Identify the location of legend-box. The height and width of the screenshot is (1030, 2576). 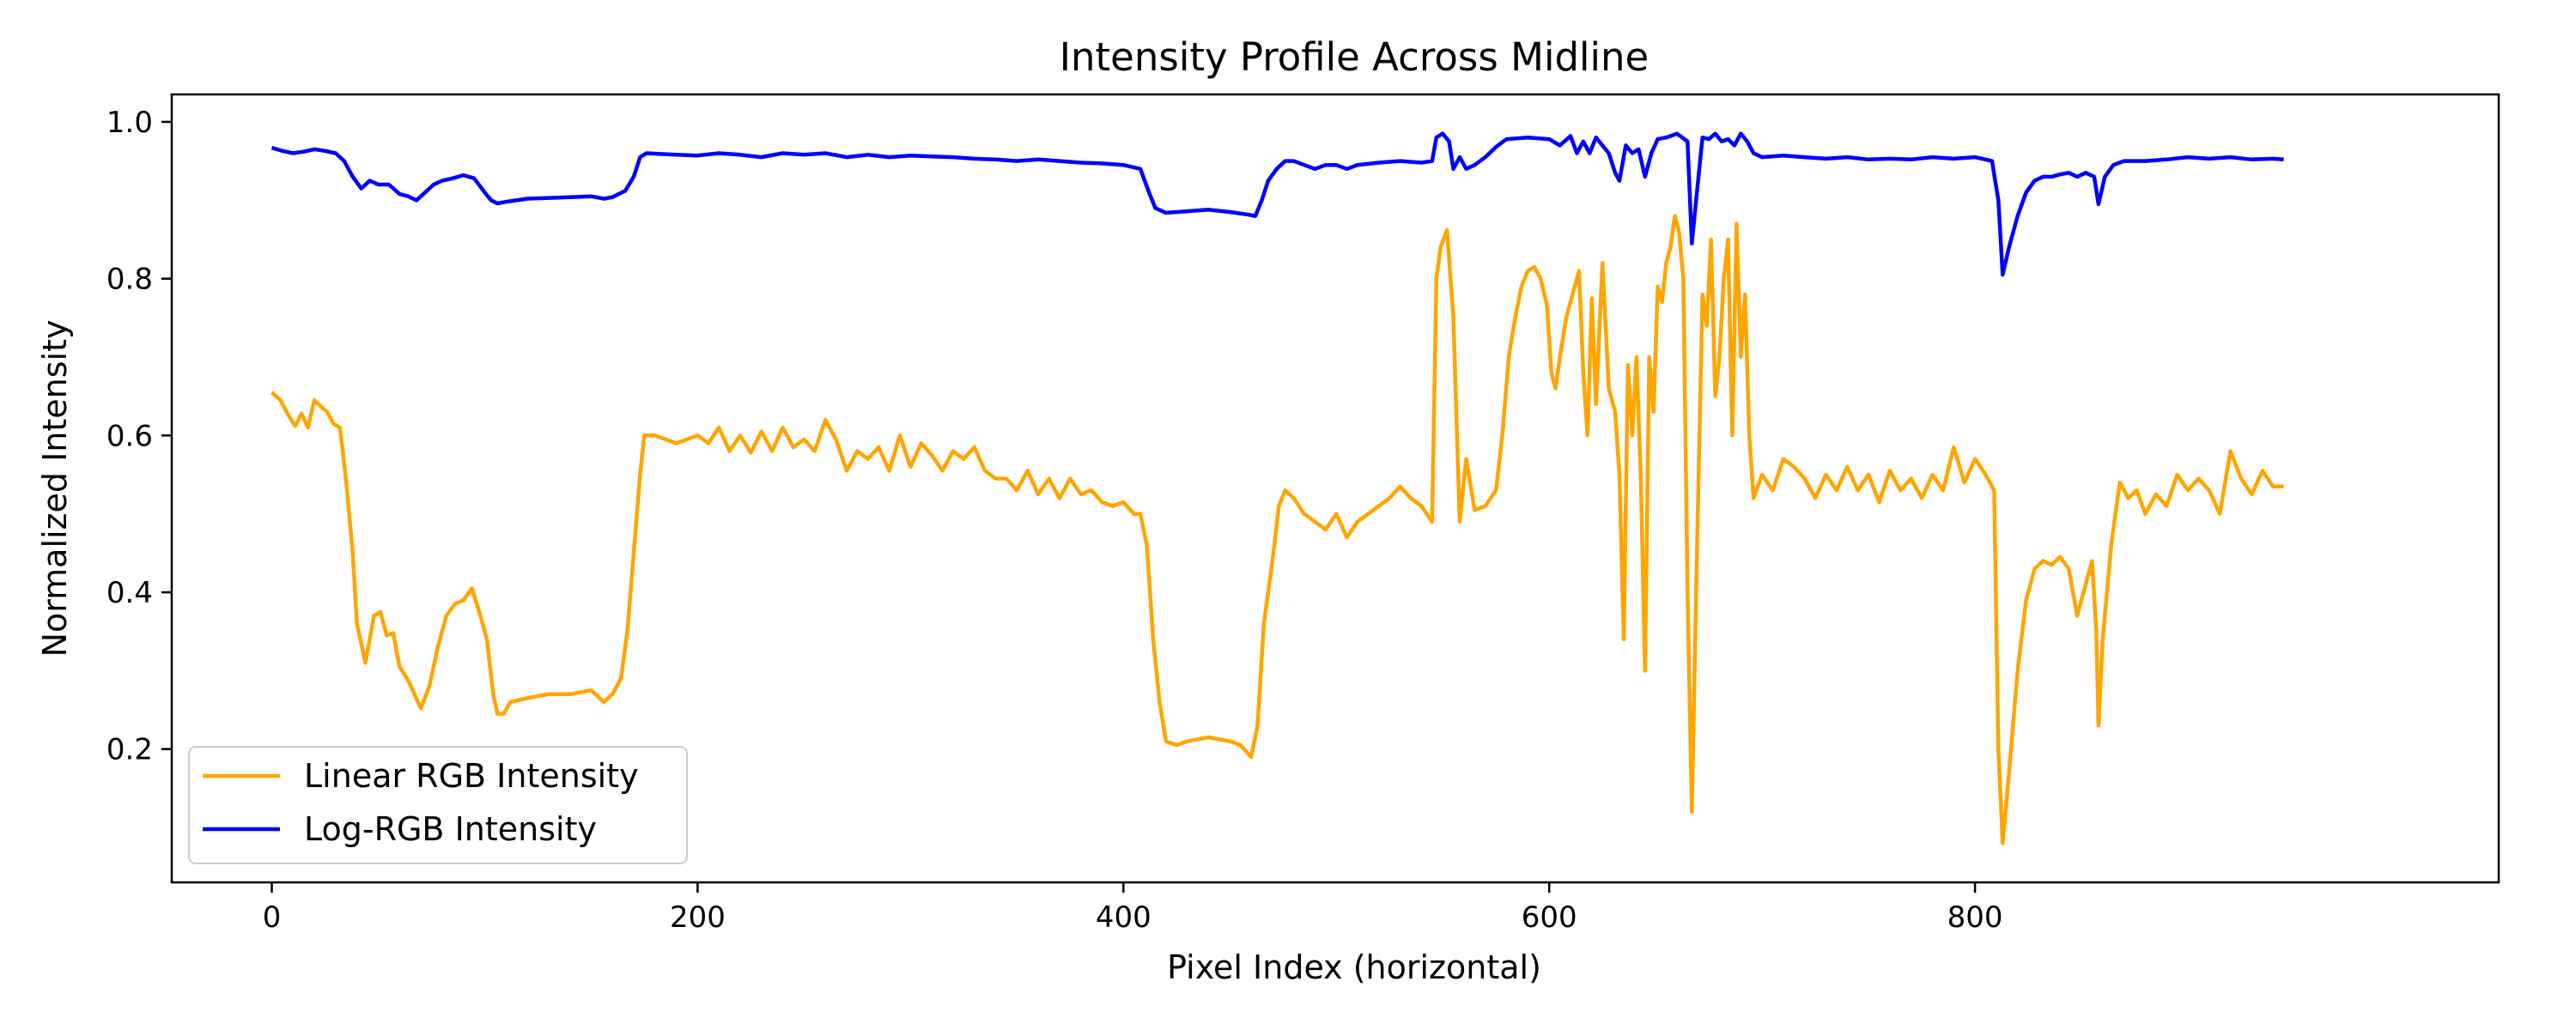
(438, 805).